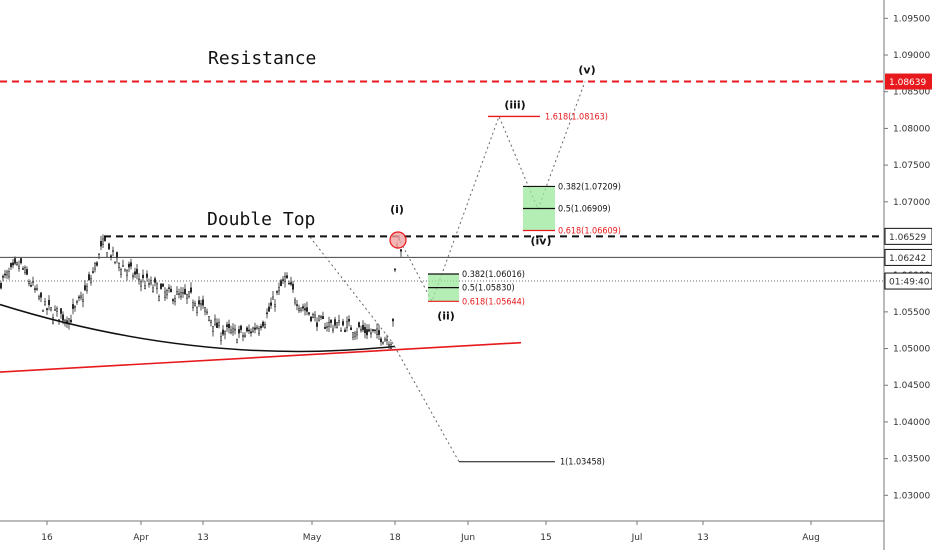 This screenshot has width=932, height=550. What do you see at coordinates (425, 401) in the screenshot?
I see `breakdown-projection-path` at bounding box center [425, 401].